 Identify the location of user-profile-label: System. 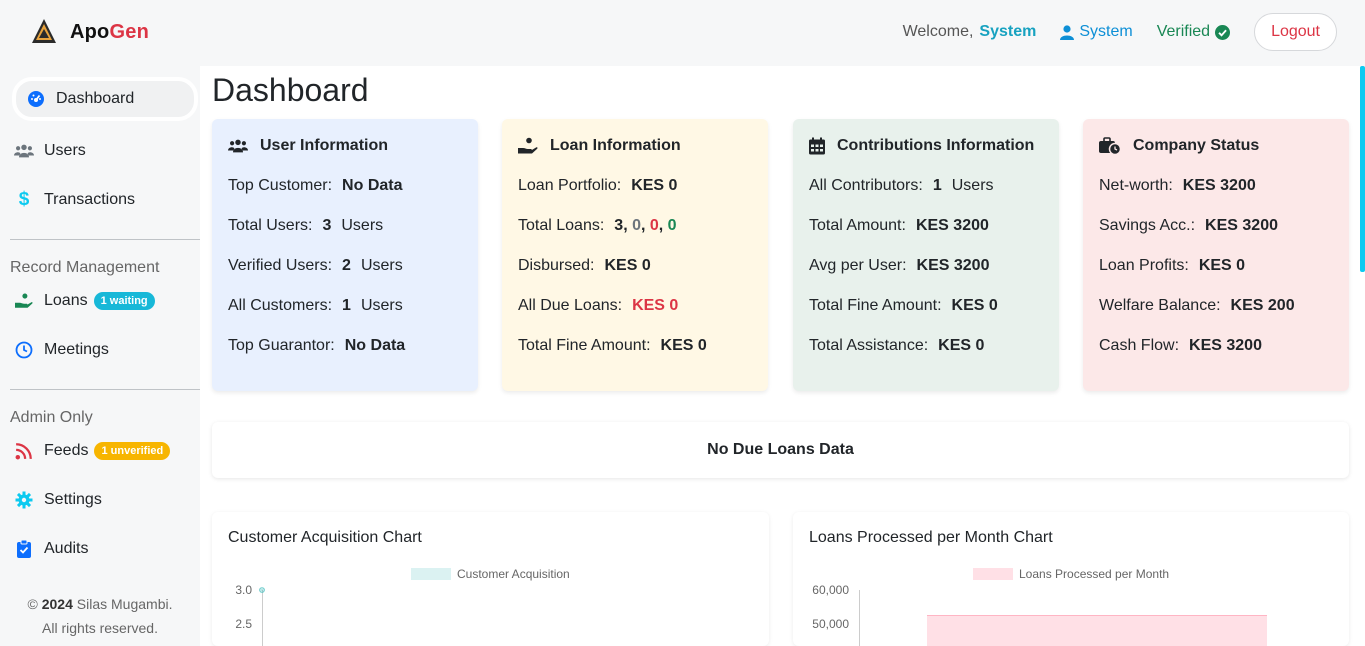
(1106, 31).